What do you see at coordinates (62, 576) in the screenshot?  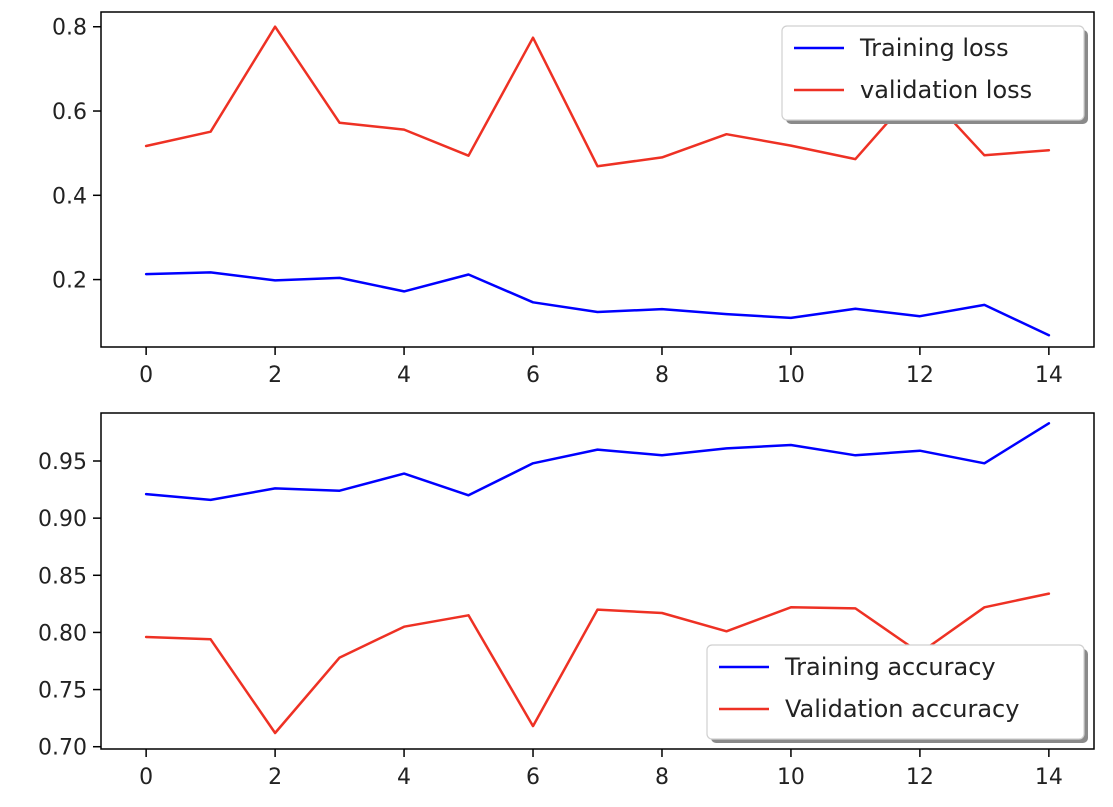 I see `y-tick-label: 0.85` at bounding box center [62, 576].